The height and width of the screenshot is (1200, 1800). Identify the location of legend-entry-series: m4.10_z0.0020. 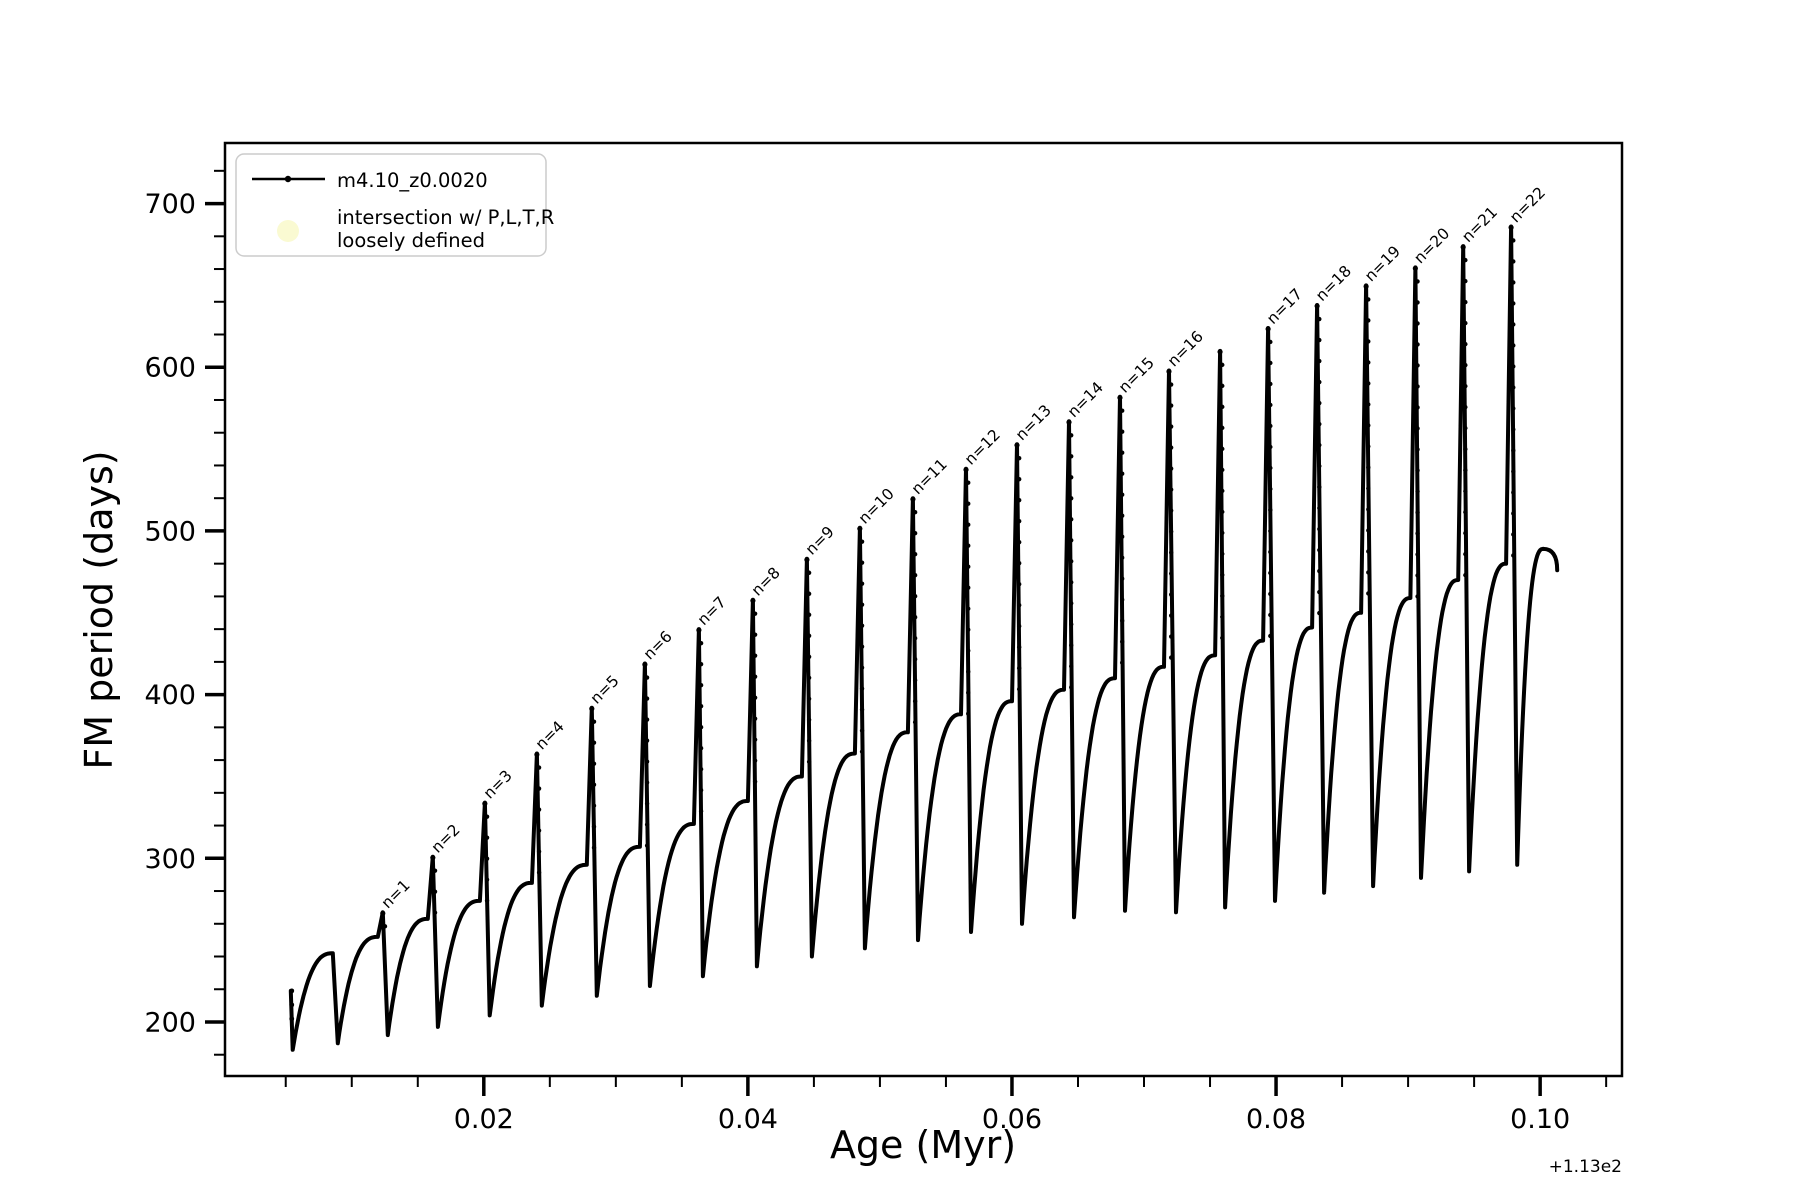
(412, 180).